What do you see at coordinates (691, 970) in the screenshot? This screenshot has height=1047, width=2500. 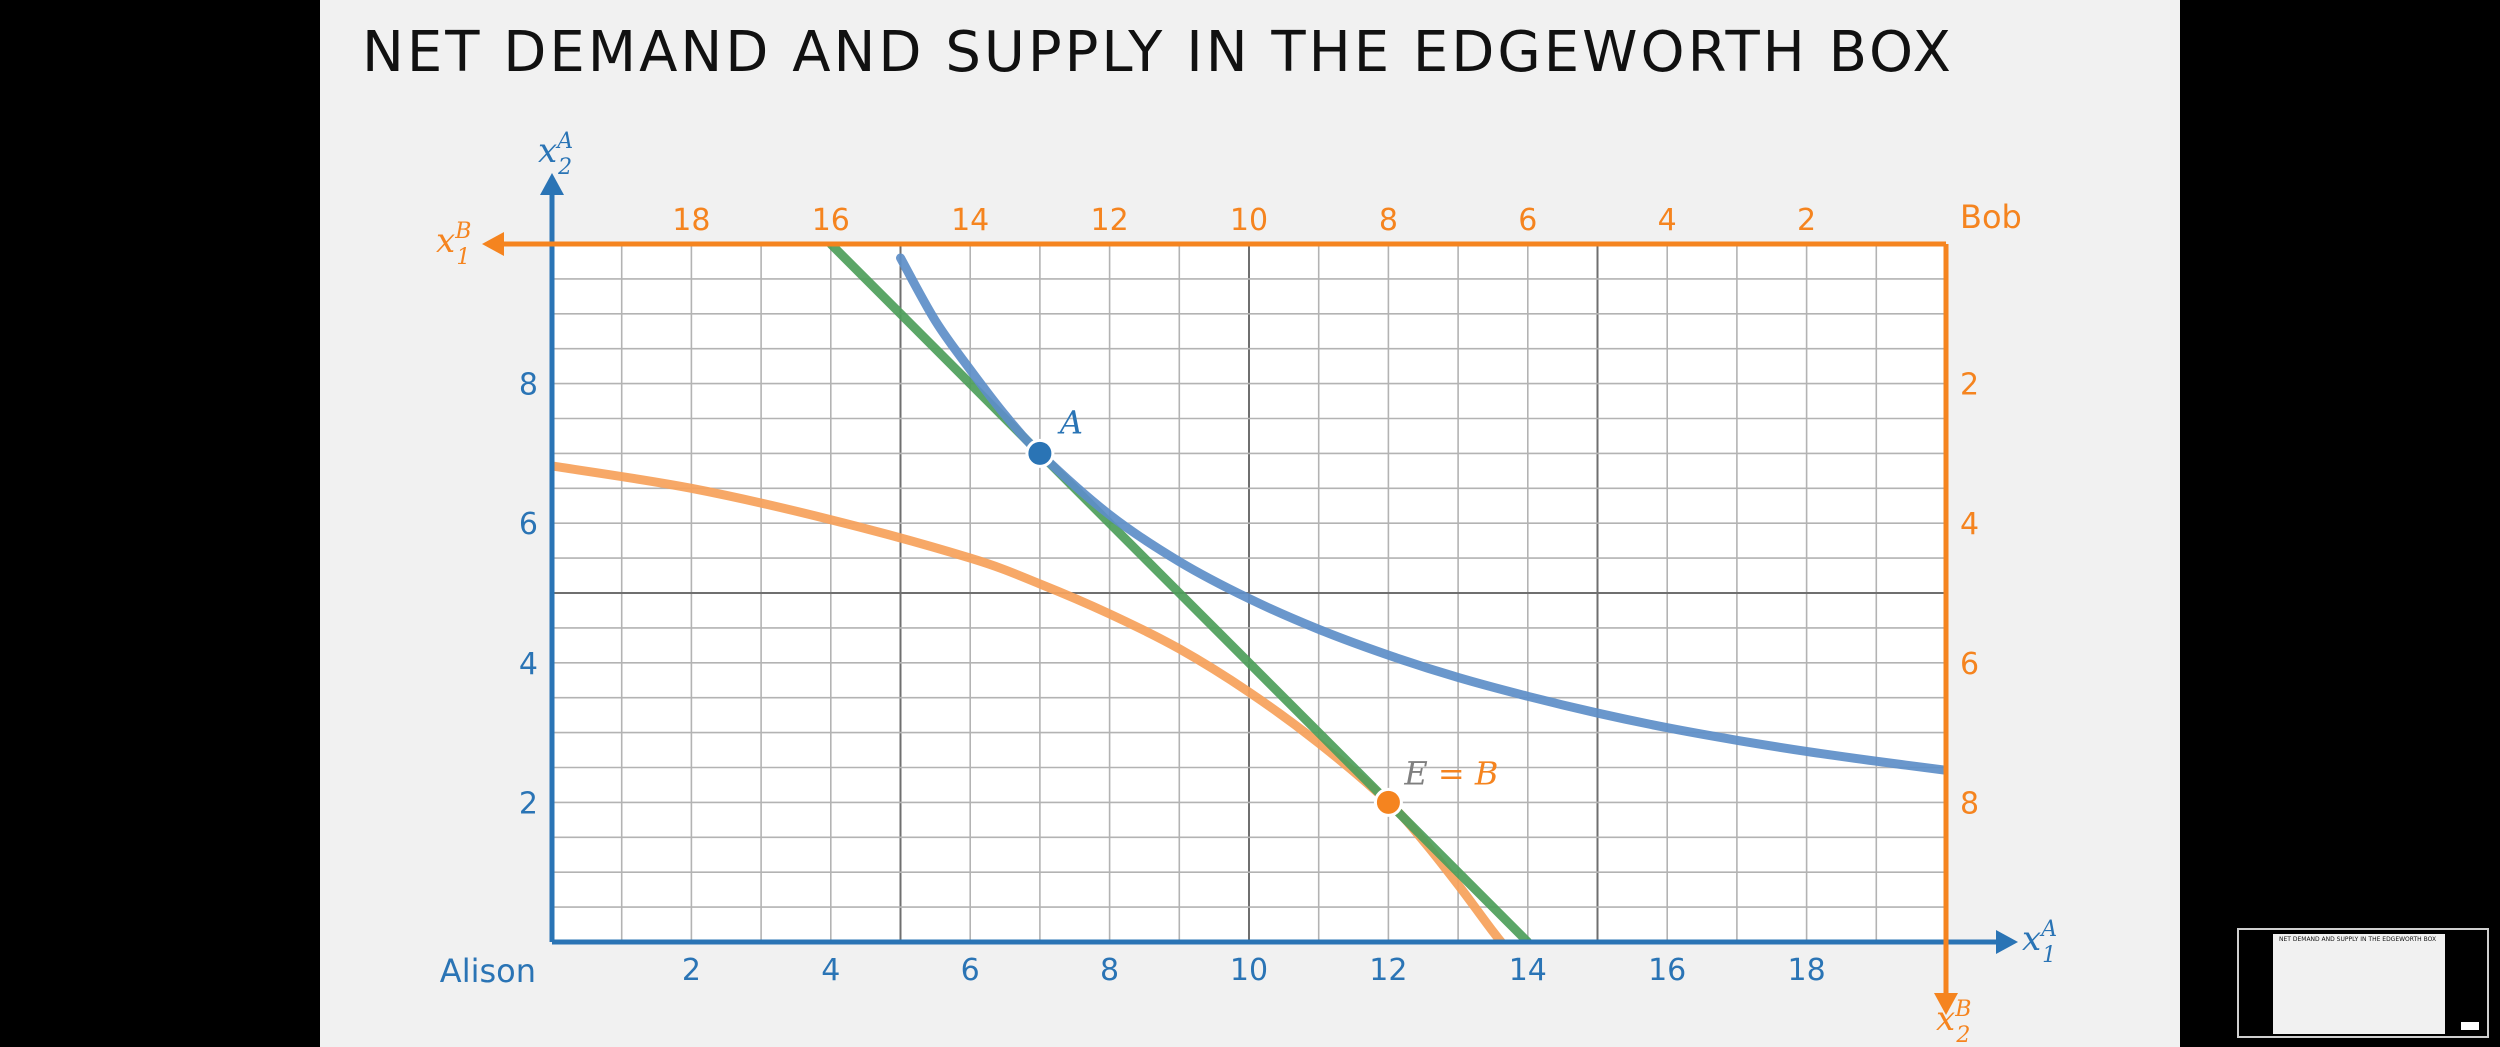 I see `alison-x-tick-label: 2` at bounding box center [691, 970].